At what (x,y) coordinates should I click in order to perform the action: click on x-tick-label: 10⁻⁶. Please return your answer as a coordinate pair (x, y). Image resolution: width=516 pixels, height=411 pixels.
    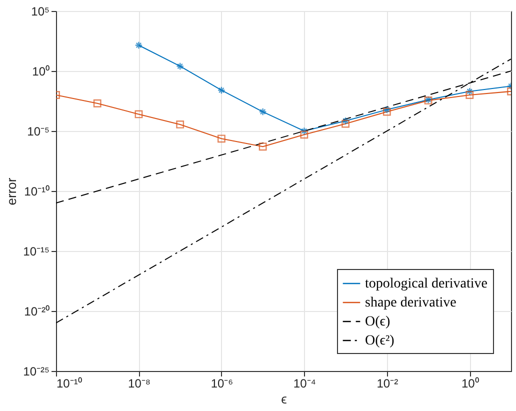
    Looking at the image, I should click on (222, 383).